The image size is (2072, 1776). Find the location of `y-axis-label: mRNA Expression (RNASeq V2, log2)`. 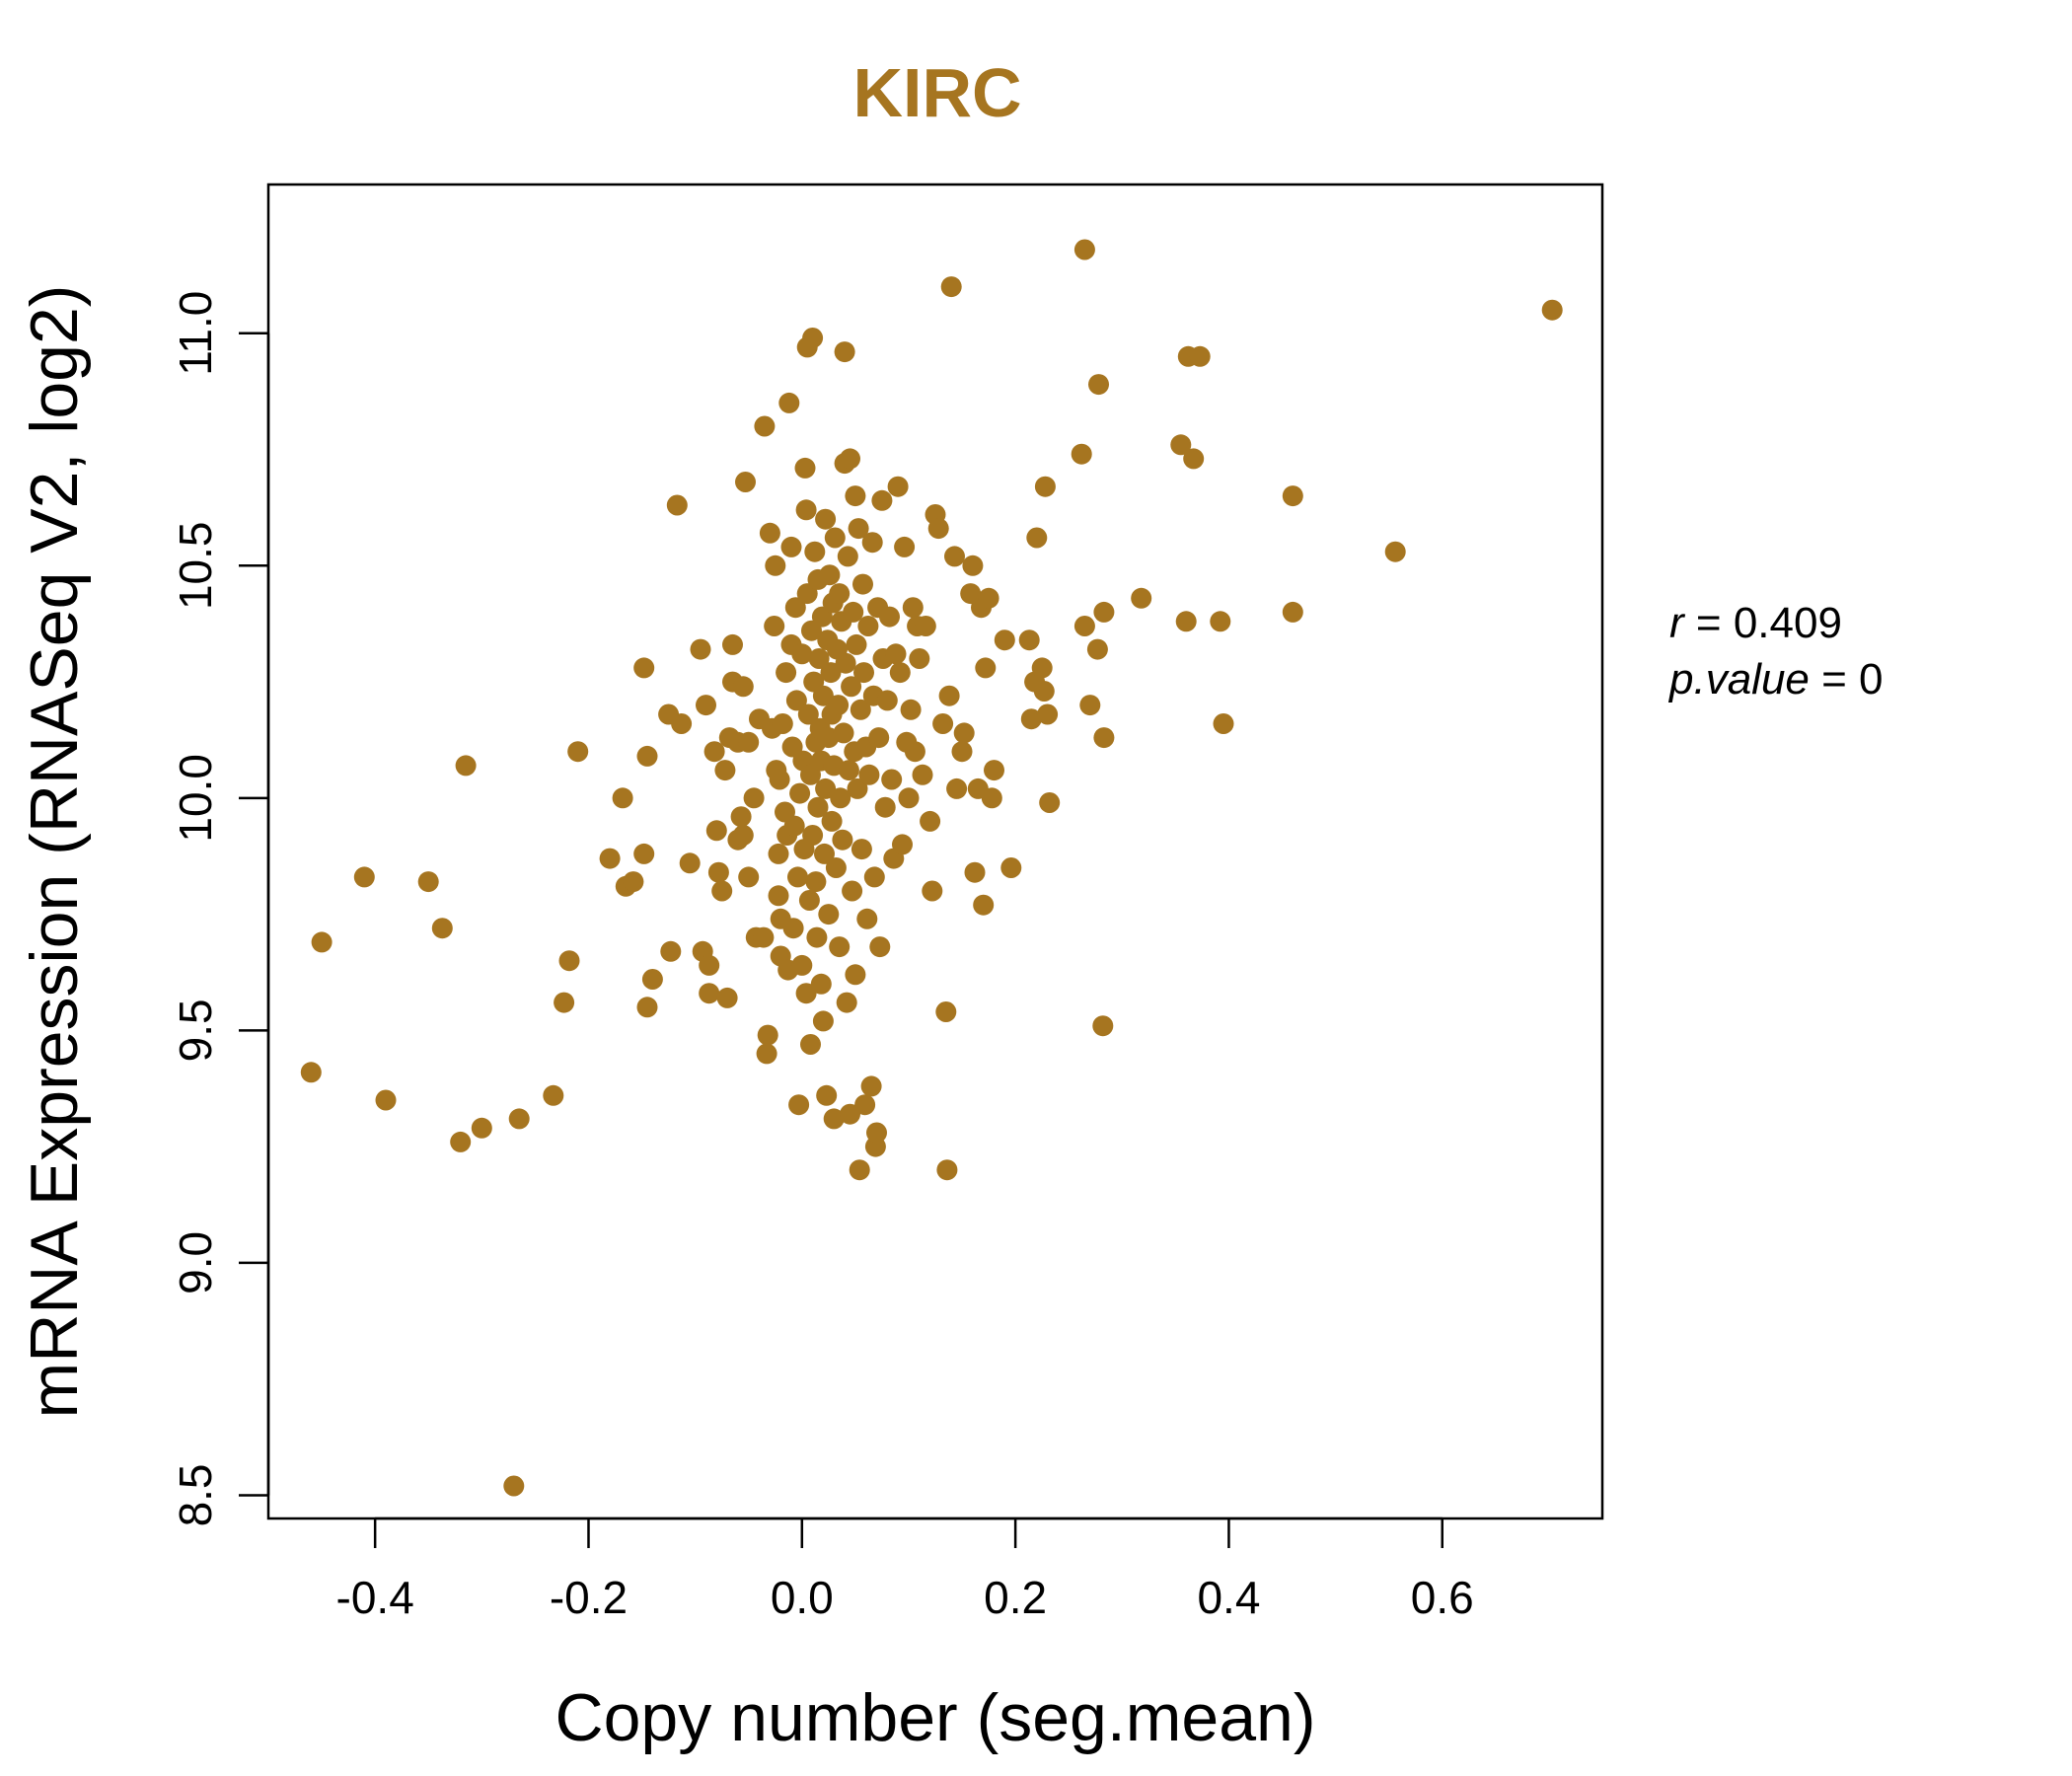

y-axis-label: mRNA Expression (RNASeq V2, log2) is located at coordinates (55, 852).